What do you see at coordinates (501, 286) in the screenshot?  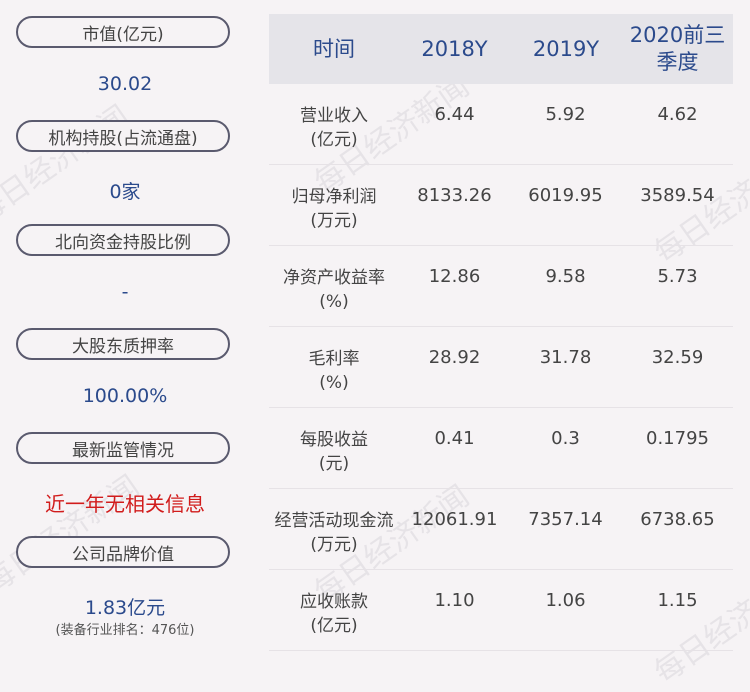 I see `table-row: 净资产收益率 (%) 12.86 9.58 5.73` at bounding box center [501, 286].